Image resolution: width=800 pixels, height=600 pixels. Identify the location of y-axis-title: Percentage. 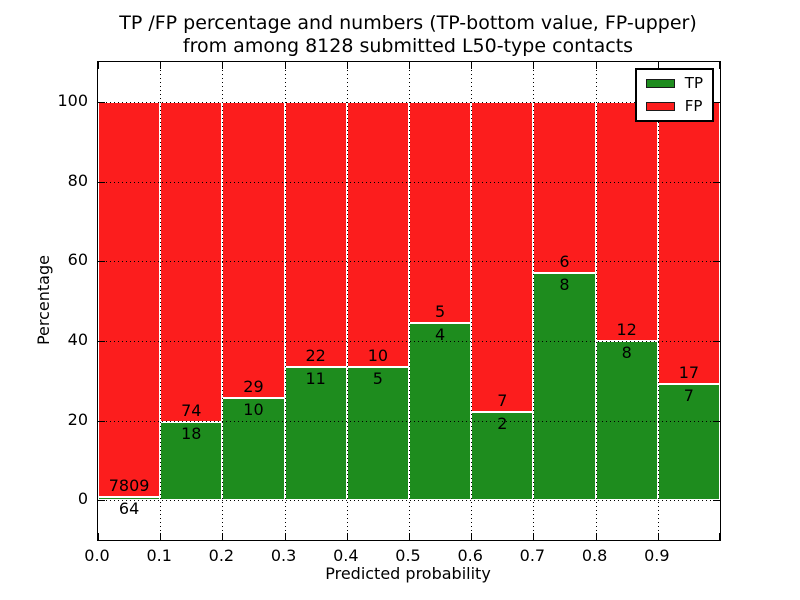
(43, 300).